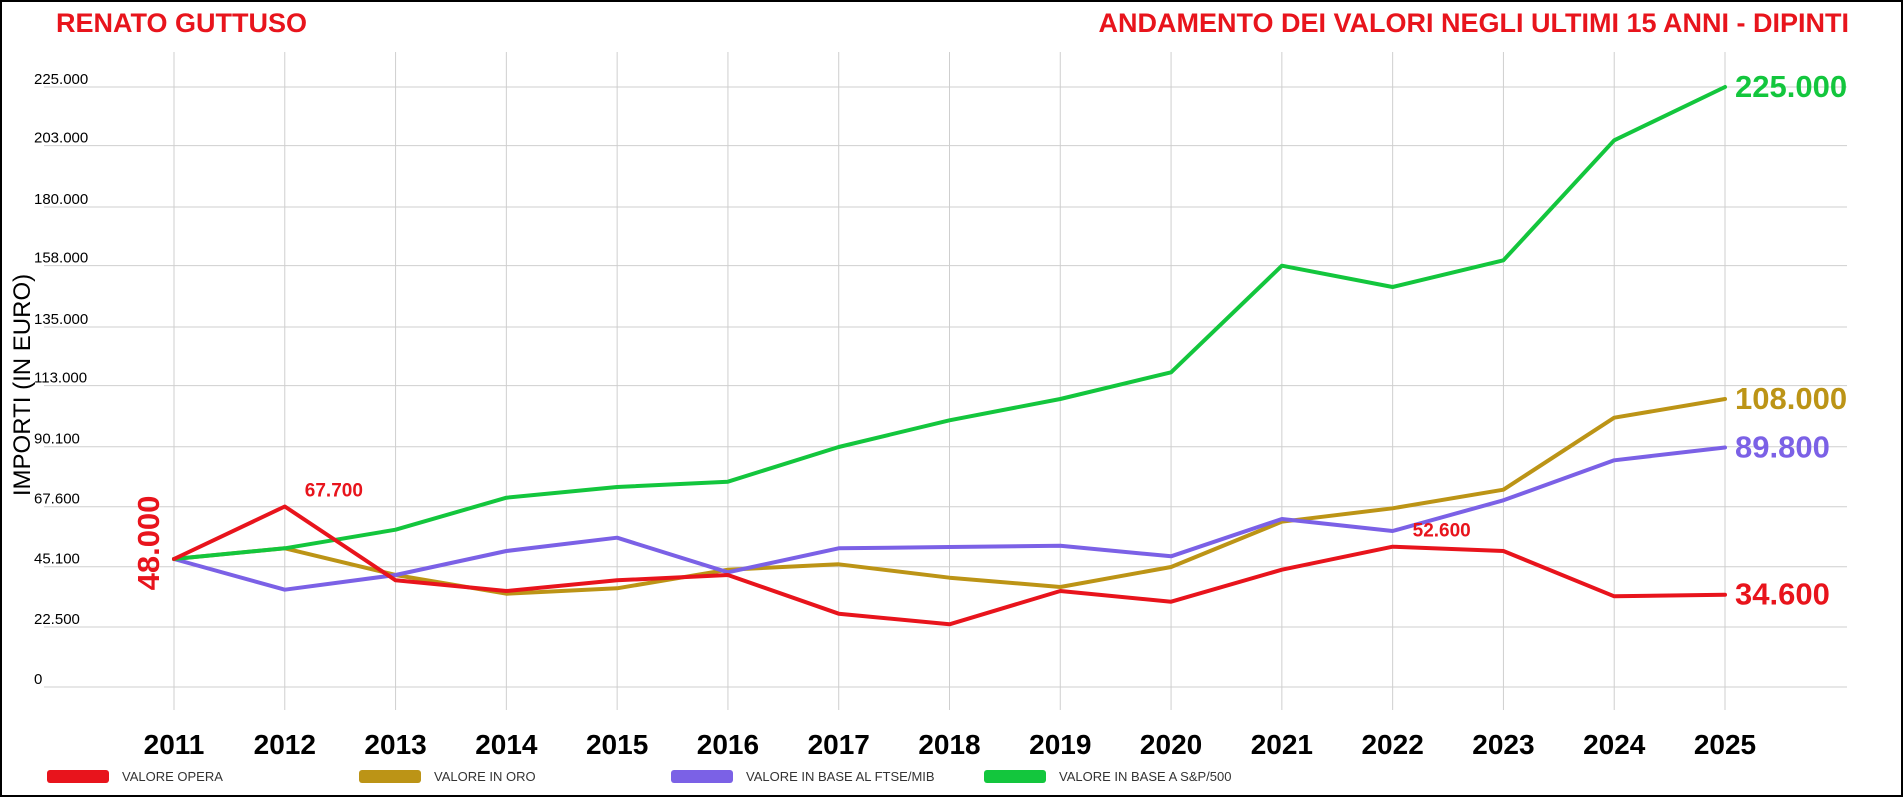  What do you see at coordinates (1392, 744) in the screenshot?
I see `x-tick-label: 2022` at bounding box center [1392, 744].